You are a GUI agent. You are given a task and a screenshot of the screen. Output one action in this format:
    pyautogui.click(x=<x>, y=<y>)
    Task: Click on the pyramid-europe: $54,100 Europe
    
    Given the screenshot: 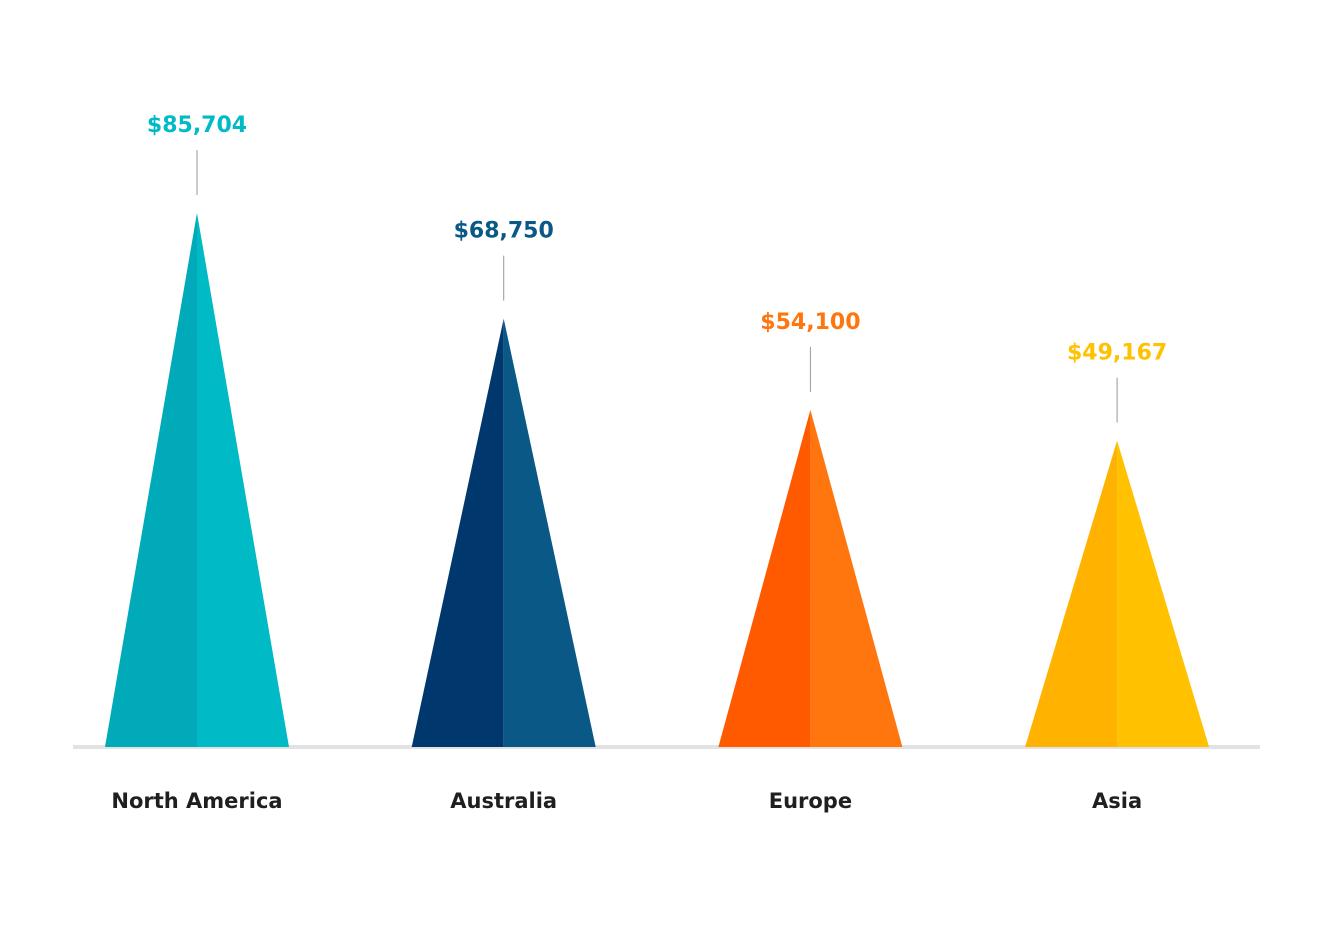 What is the action you would take?
    pyautogui.click(x=810, y=561)
    